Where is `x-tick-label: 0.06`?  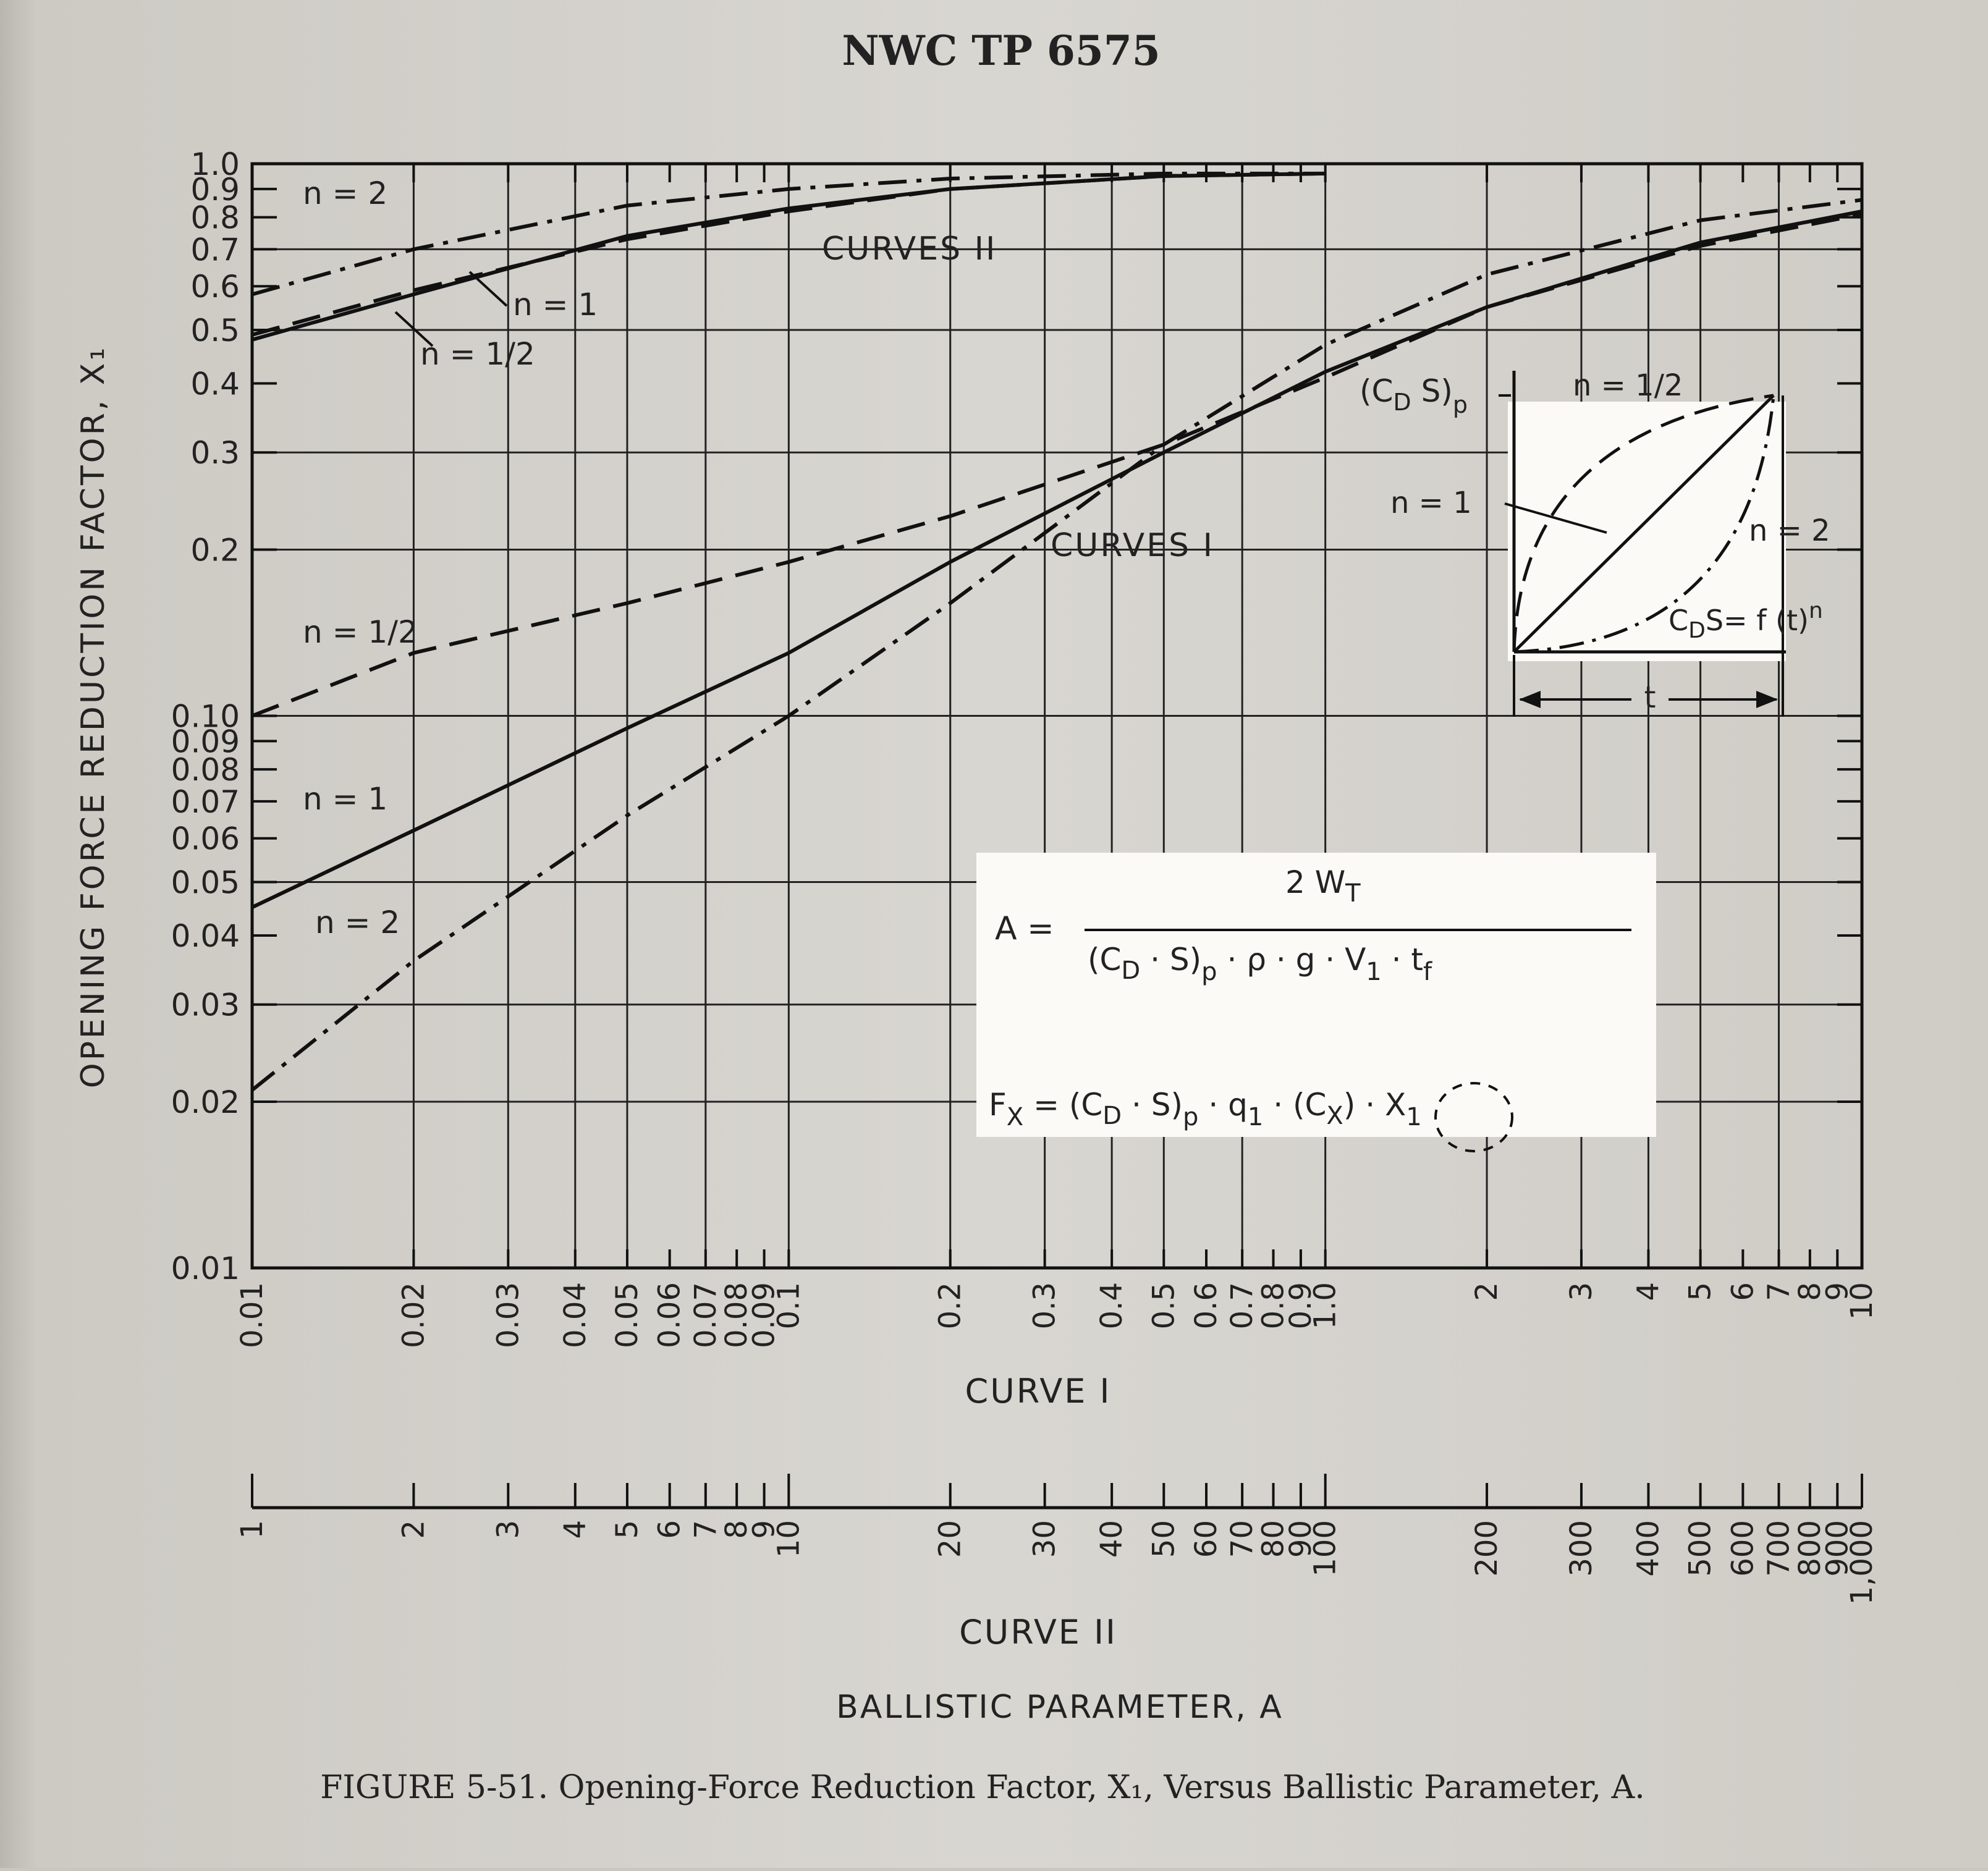
x-tick-label: 0.06 is located at coordinates (670, 1315).